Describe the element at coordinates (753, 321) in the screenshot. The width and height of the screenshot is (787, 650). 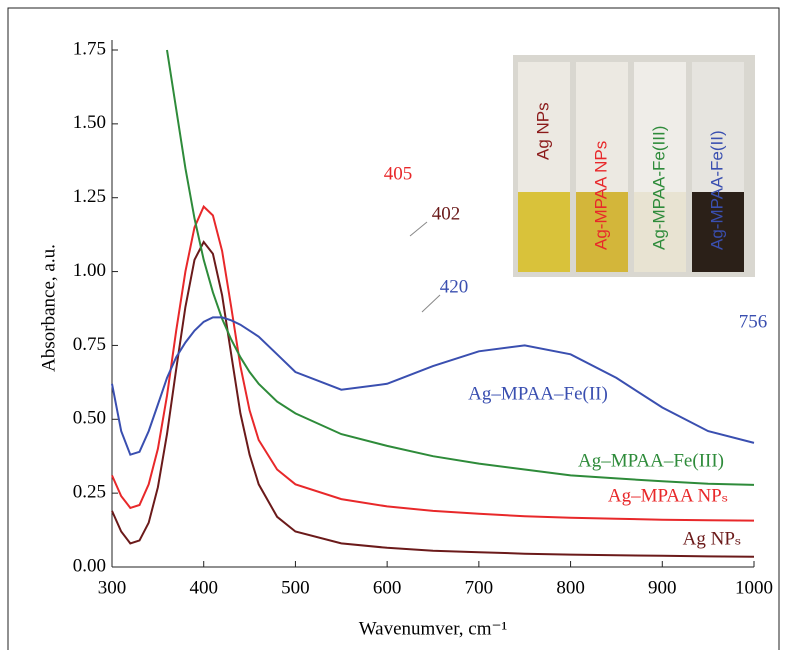
I see `peak-label: 756` at that location.